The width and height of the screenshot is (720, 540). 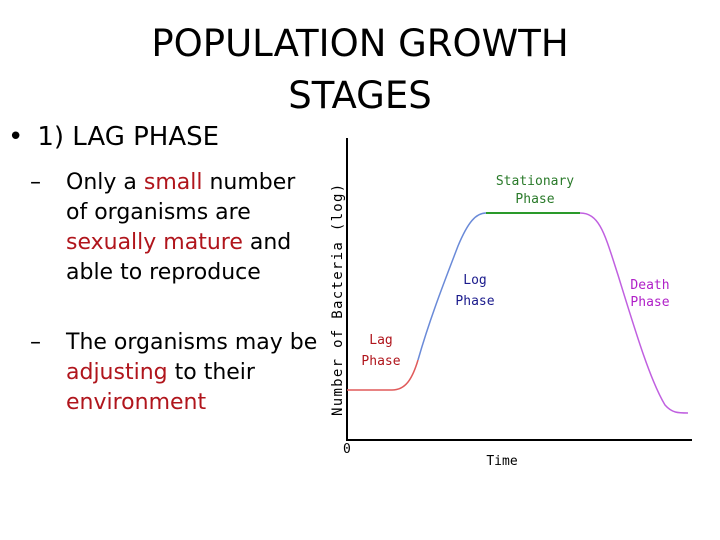 I want to click on text-run-highlight: environment, so click(x=136, y=402).